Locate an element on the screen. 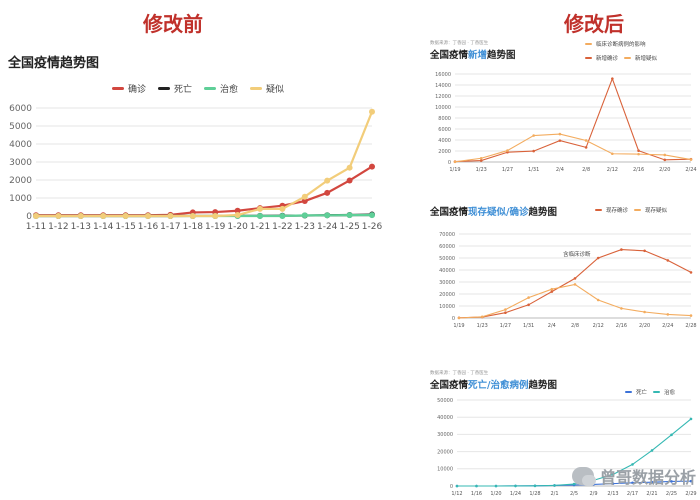 The image size is (700, 500). x-tick-label: 1/19 is located at coordinates (454, 170).